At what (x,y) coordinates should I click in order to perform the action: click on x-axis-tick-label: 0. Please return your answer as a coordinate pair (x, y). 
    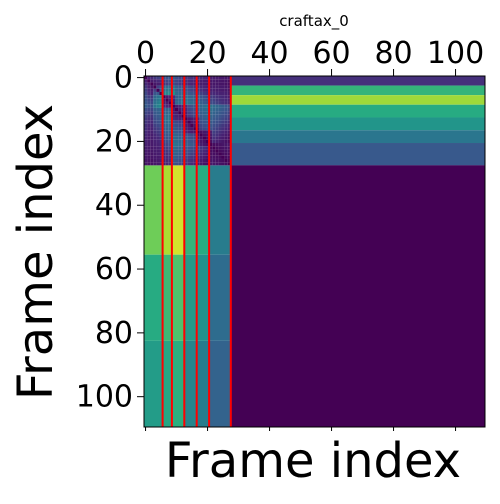
    Looking at the image, I should click on (145, 53).